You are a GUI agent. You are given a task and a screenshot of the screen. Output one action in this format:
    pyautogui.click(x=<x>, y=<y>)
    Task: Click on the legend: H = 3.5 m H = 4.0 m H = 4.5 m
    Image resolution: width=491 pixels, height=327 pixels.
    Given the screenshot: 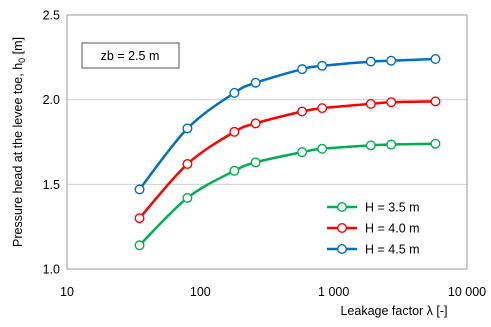 What is the action you would take?
    pyautogui.click(x=373, y=229)
    